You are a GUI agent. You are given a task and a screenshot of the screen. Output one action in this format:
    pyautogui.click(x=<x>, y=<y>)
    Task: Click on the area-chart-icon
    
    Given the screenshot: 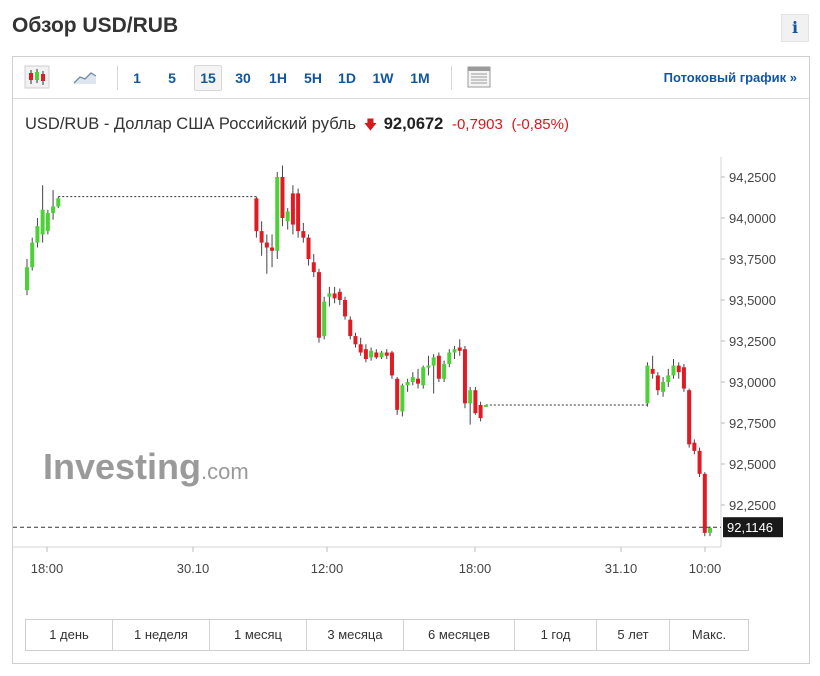 What is the action you would take?
    pyautogui.click(x=85, y=77)
    